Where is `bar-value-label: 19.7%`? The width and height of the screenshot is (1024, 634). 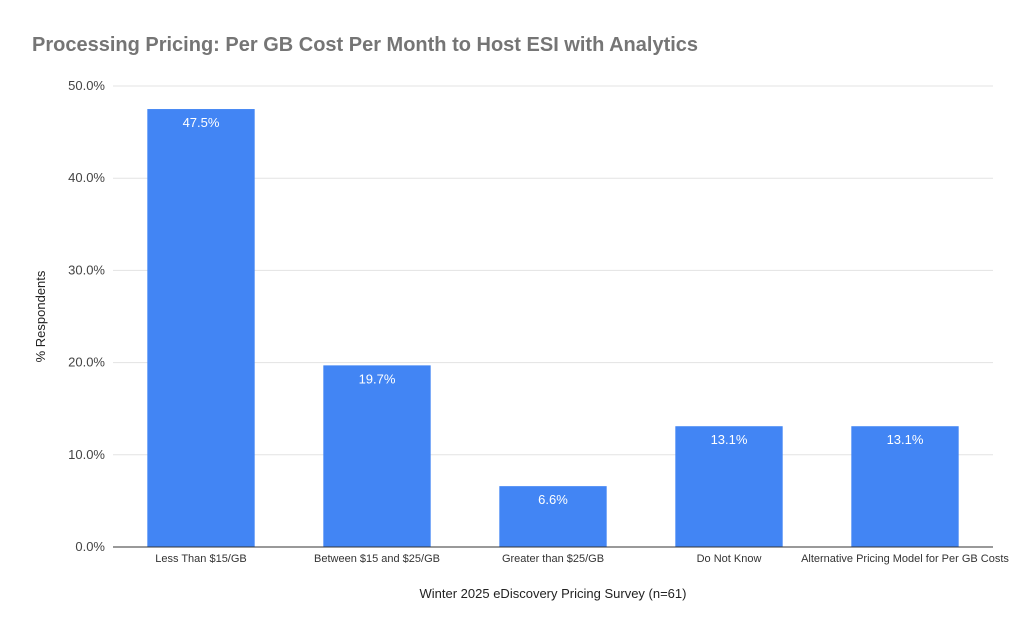
bar-value-label: 19.7% is located at coordinates (377, 378).